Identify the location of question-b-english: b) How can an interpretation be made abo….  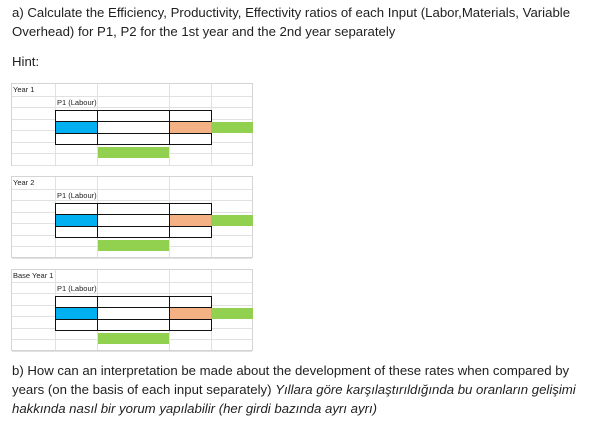
(291, 380).